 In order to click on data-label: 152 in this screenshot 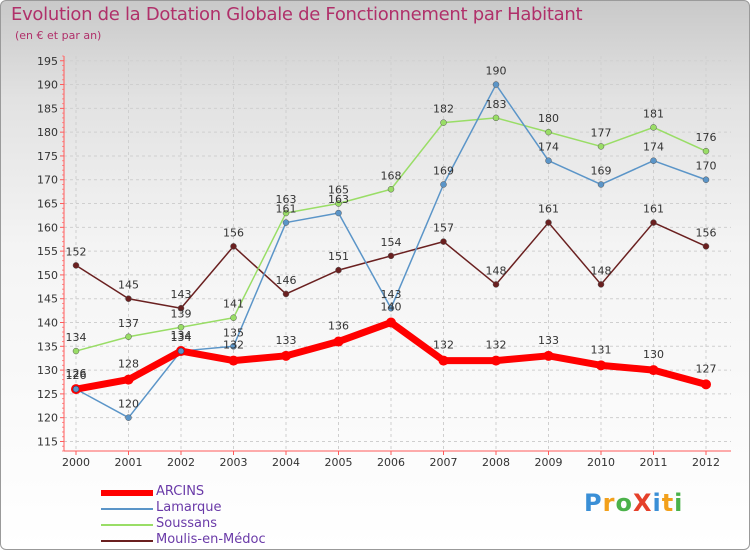, I will do `click(76, 251)`.